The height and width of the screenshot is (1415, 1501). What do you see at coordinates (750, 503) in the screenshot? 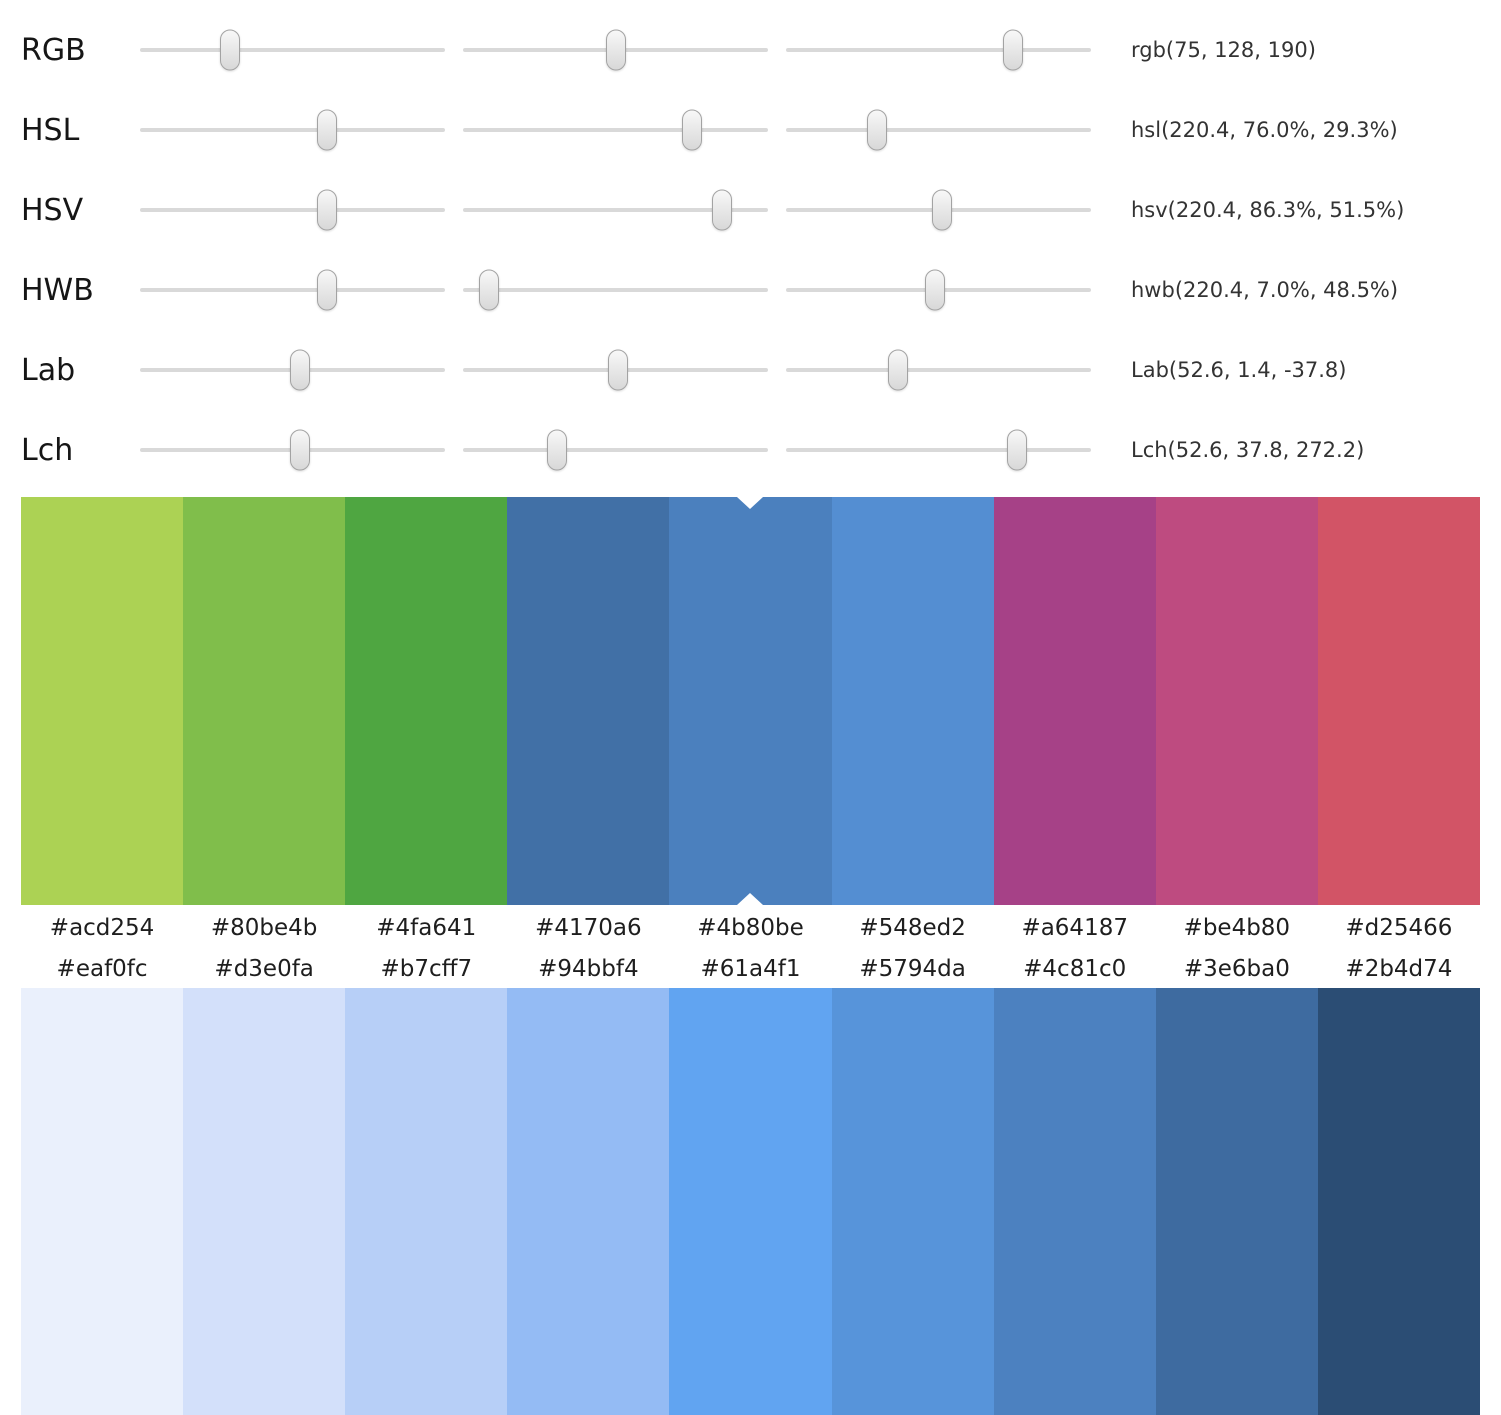
I see `selected-marker-top-icon` at bounding box center [750, 503].